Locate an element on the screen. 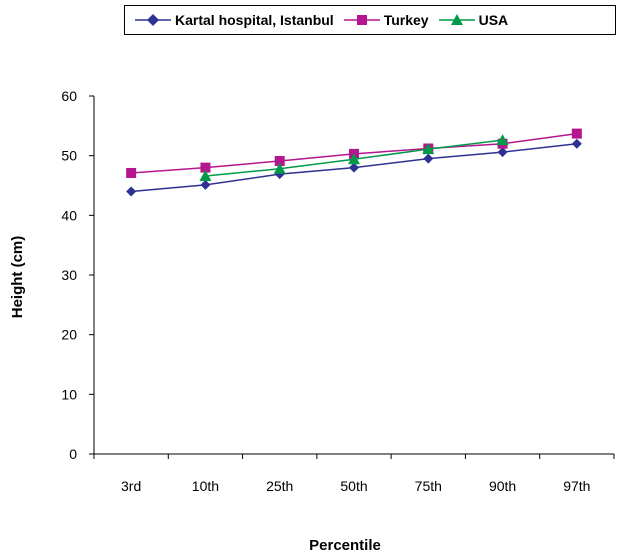 This screenshot has height=554, width=618. series-layer is located at coordinates (354, 162).